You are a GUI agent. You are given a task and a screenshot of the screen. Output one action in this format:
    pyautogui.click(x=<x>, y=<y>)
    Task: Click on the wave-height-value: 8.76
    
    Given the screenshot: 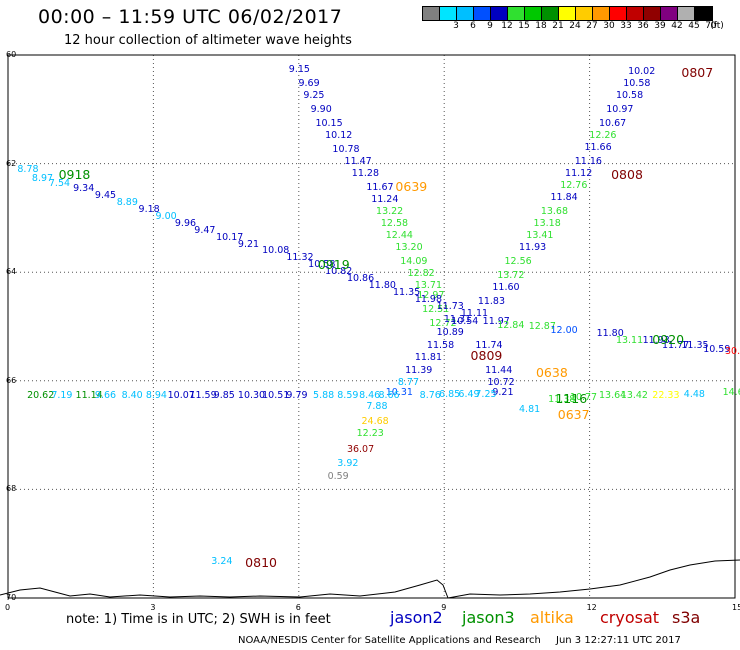 What is the action you would take?
    pyautogui.click(x=430, y=396)
    